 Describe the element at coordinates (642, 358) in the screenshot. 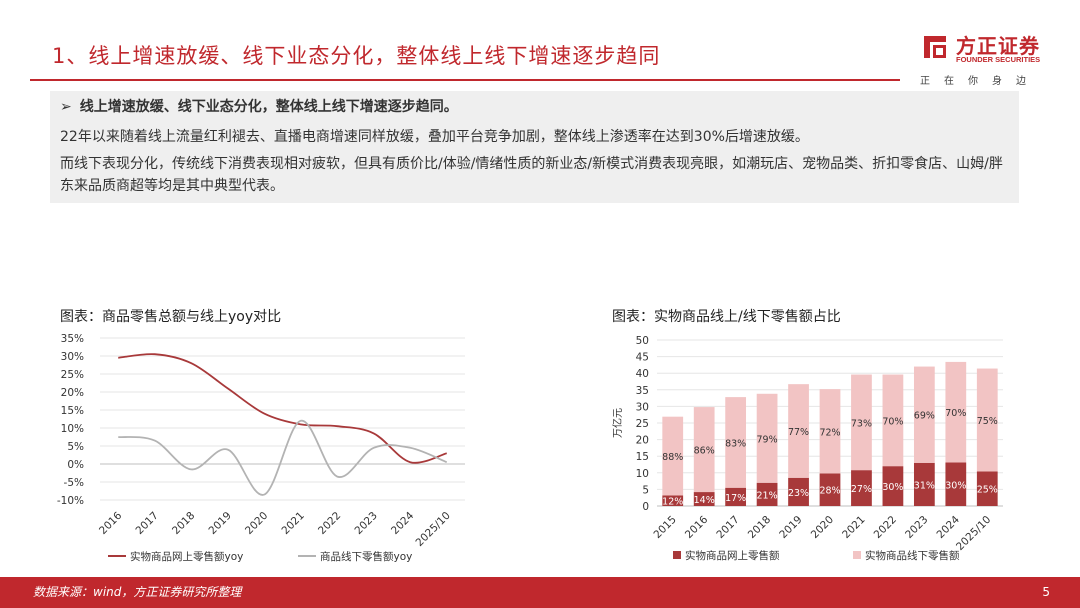

I see `y-tick-label: 45` at that location.